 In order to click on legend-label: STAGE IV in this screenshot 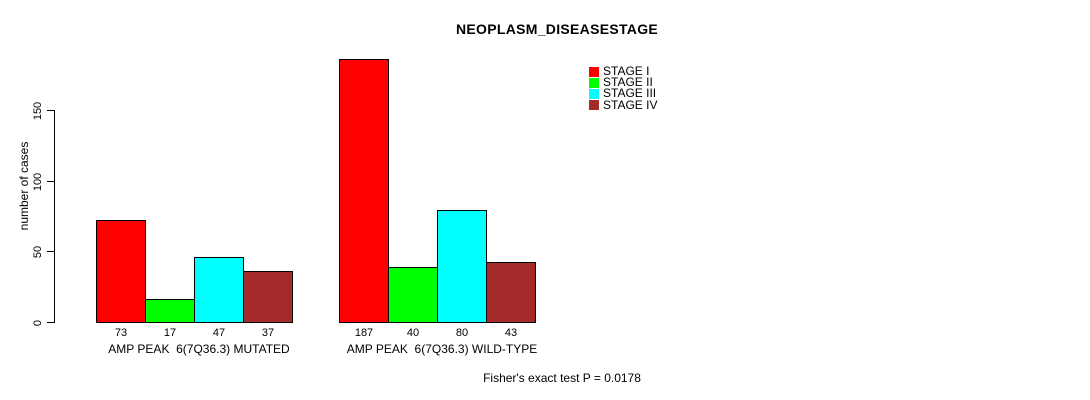, I will do `click(630, 104)`.